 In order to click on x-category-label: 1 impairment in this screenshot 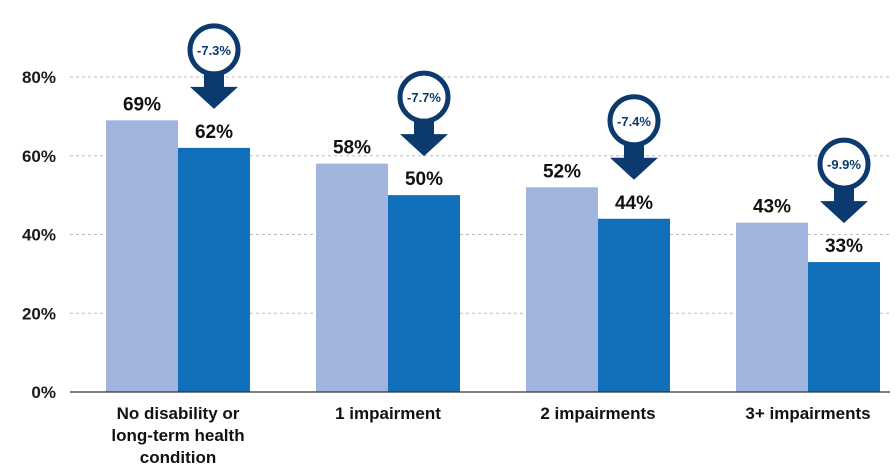, I will do `click(388, 413)`.